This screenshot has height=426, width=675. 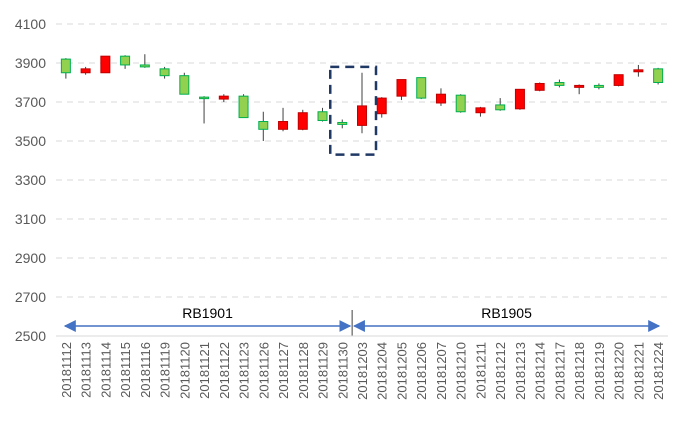 What do you see at coordinates (441, 371) in the screenshot?
I see `x-tick-label: 20181207` at bounding box center [441, 371].